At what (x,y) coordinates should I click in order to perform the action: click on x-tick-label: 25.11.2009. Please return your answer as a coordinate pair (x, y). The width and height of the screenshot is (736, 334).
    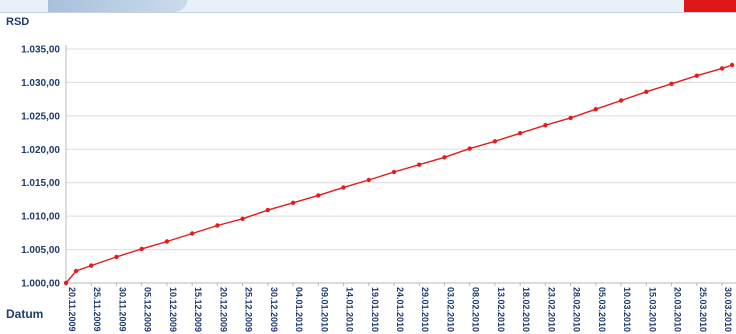
    Looking at the image, I should click on (97, 309).